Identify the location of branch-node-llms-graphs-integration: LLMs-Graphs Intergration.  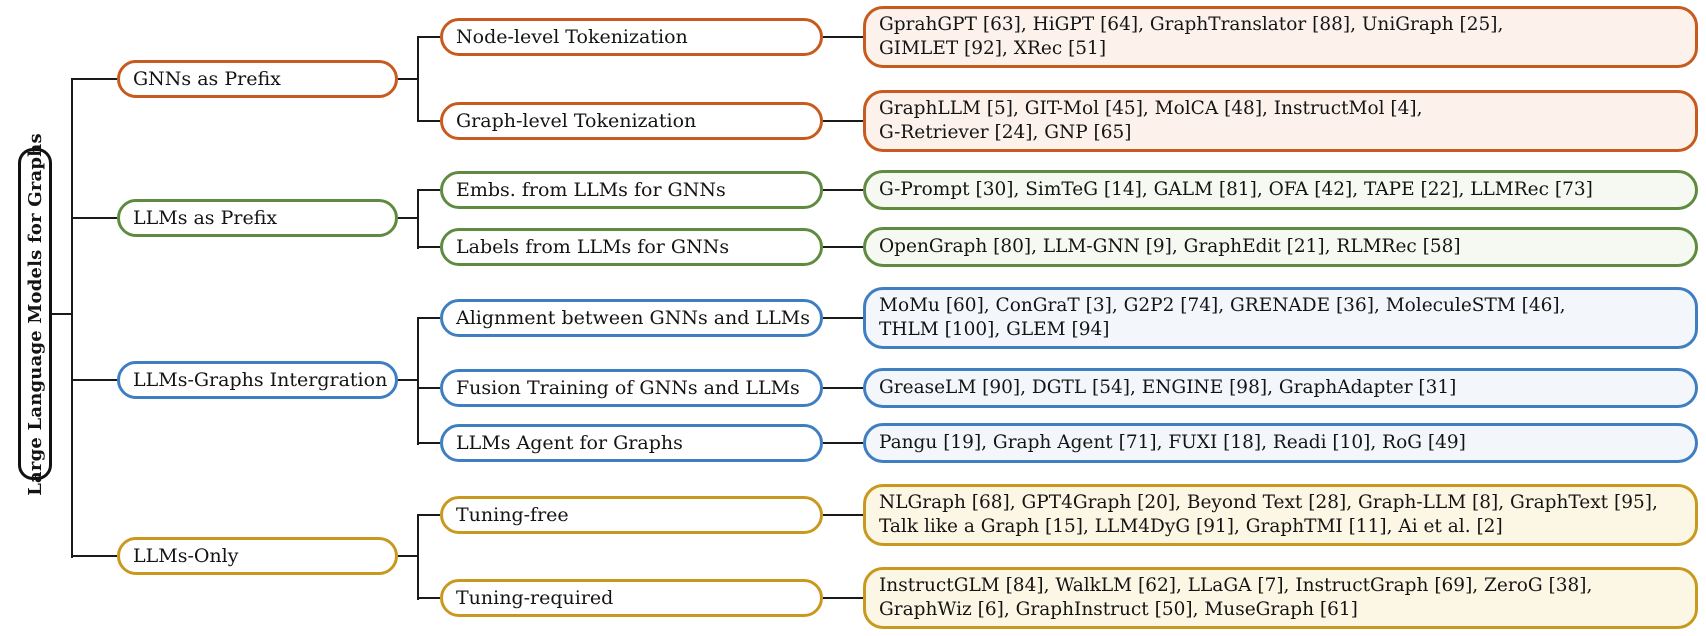
(257, 380).